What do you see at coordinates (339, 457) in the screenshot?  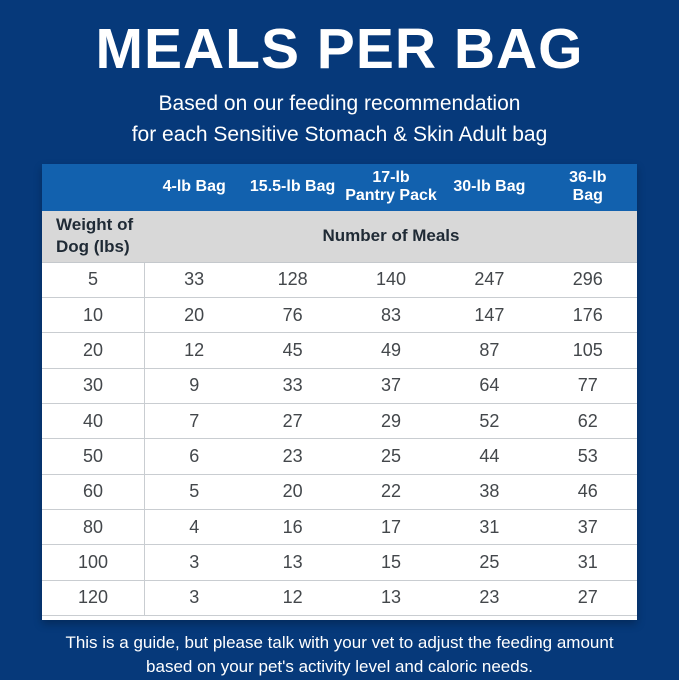 I see `table-row: 50 6 23 25 44 53` at bounding box center [339, 457].